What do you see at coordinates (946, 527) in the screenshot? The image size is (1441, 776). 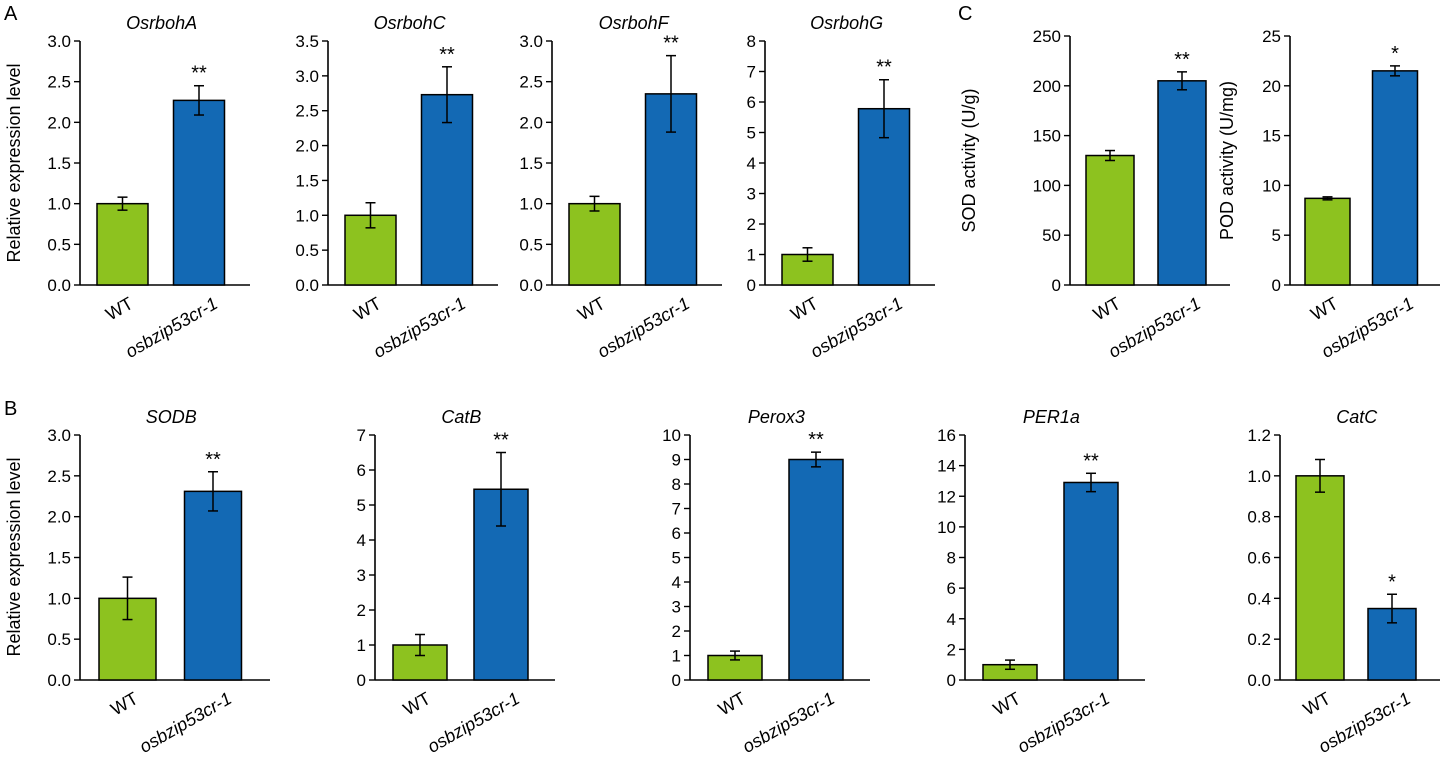 I see `y-tick-label: 10` at bounding box center [946, 527].